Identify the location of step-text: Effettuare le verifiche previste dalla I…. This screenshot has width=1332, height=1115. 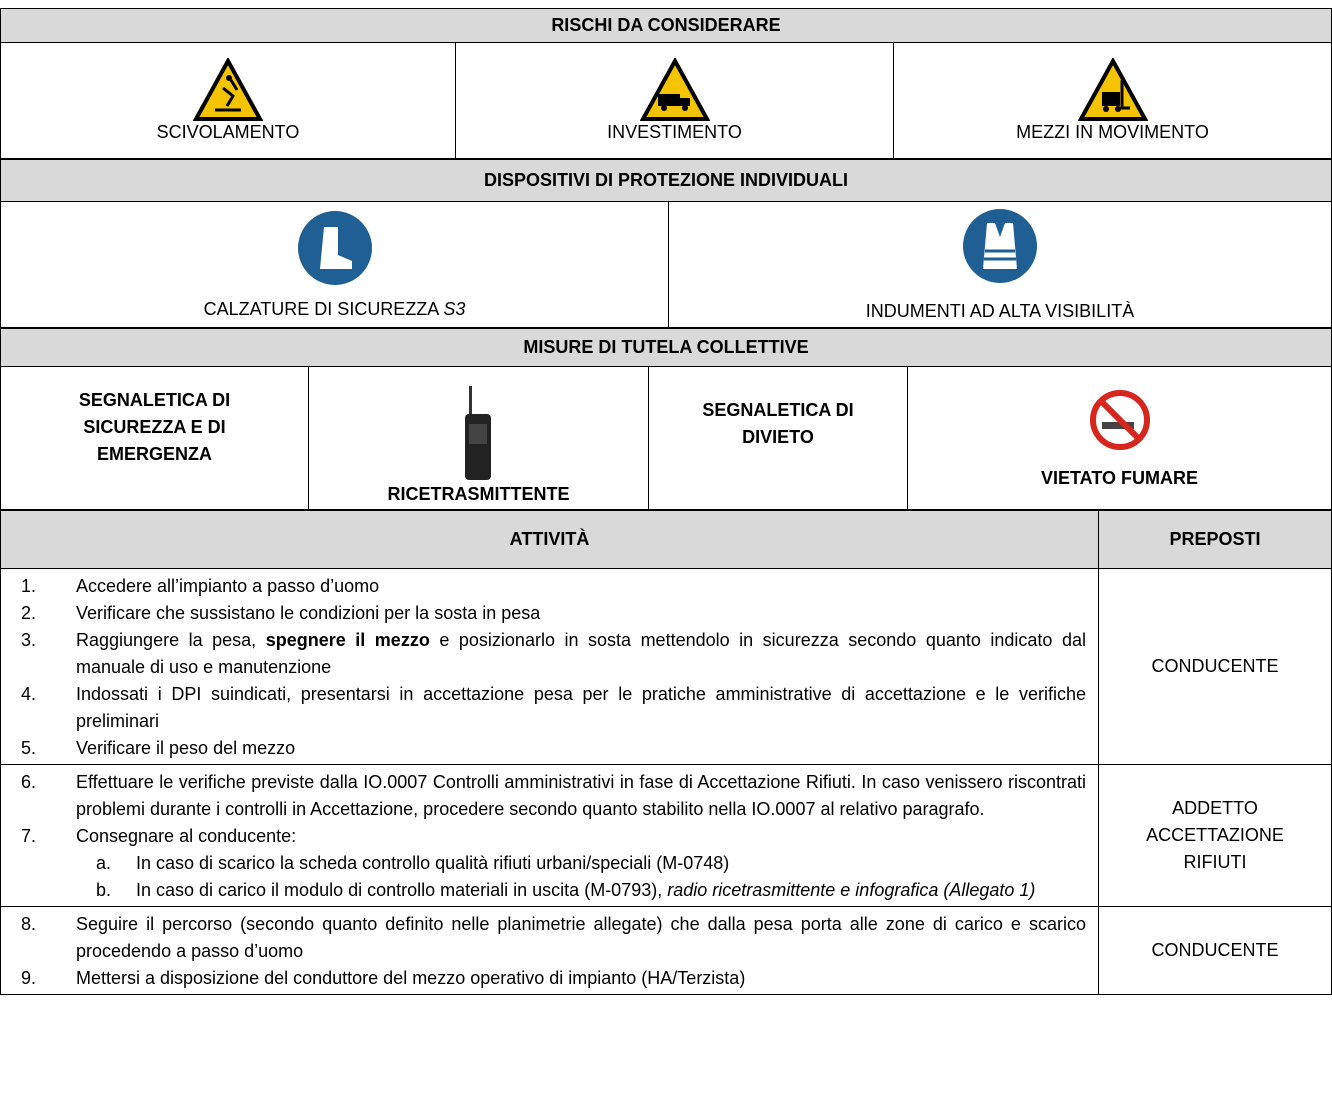
(581, 795).